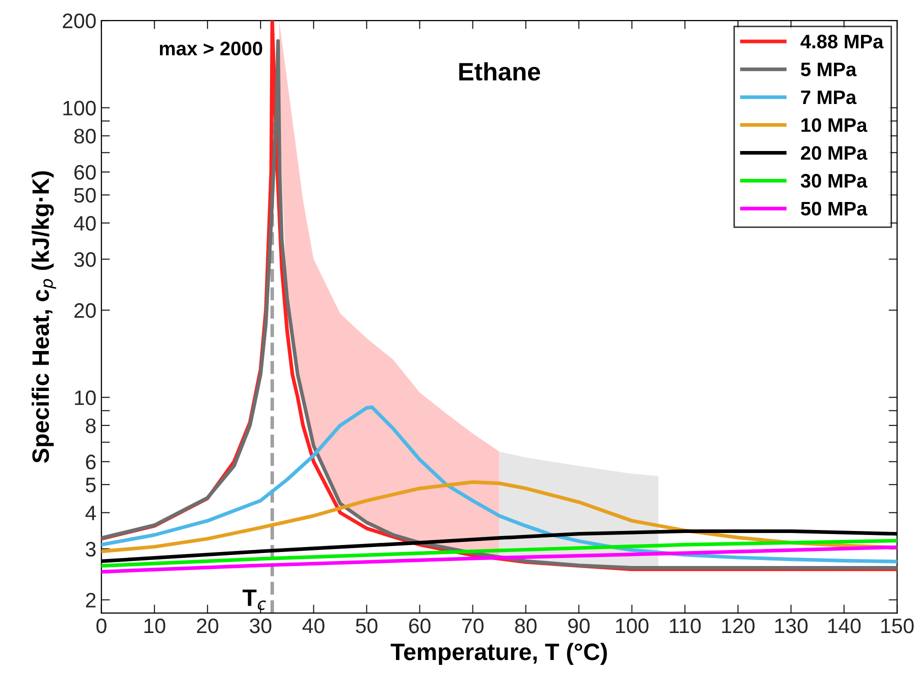 Image resolution: width=922 pixels, height=685 pixels. Describe the element at coordinates (419, 626) in the screenshot. I see `x-tick-label: 60` at that location.